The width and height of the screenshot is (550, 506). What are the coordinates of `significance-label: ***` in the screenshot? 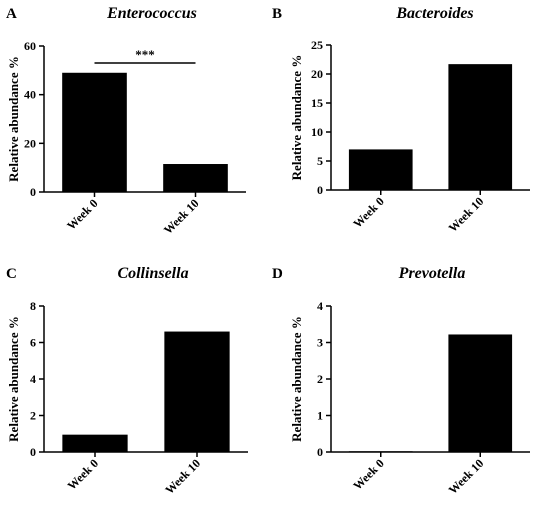 It's located at (145, 54).